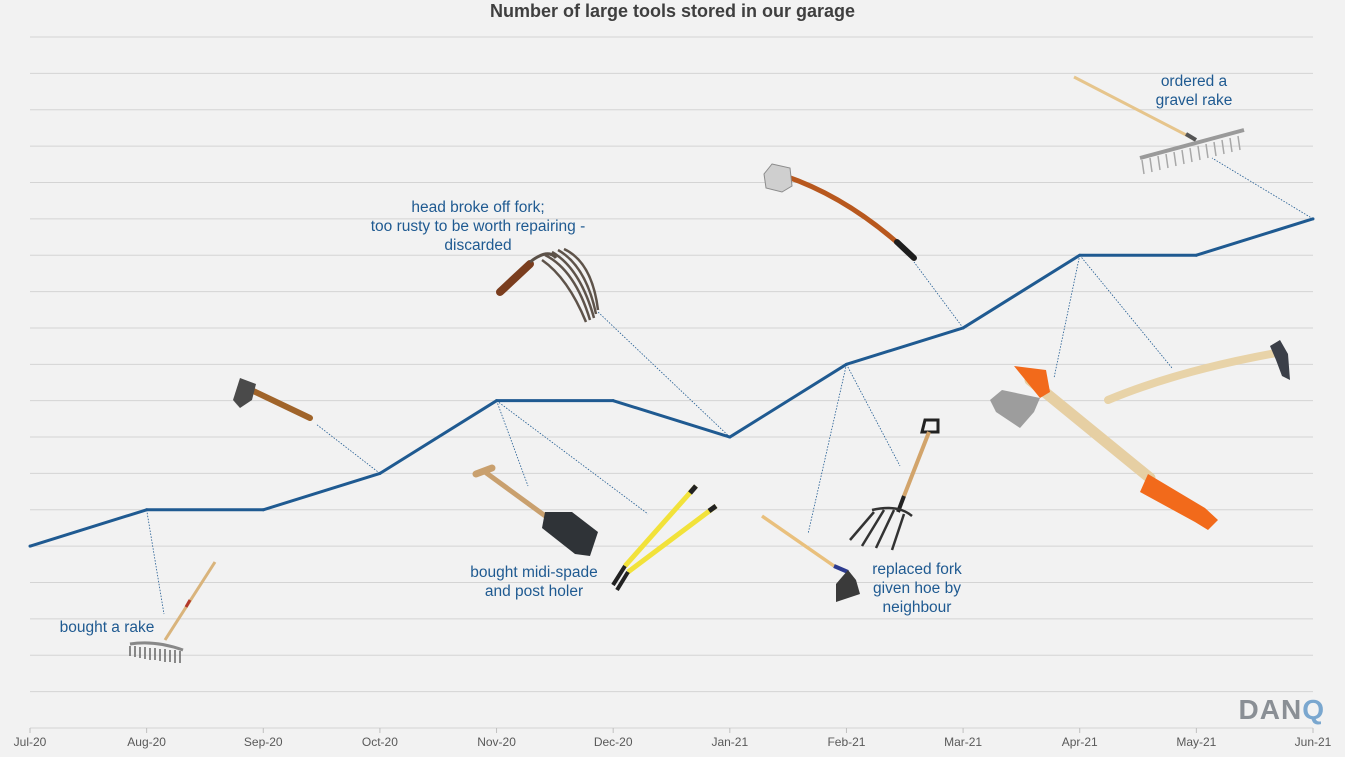 The image size is (1345, 757). Describe the element at coordinates (380, 742) in the screenshot. I see `x-tick-label: Oct-20` at that location.